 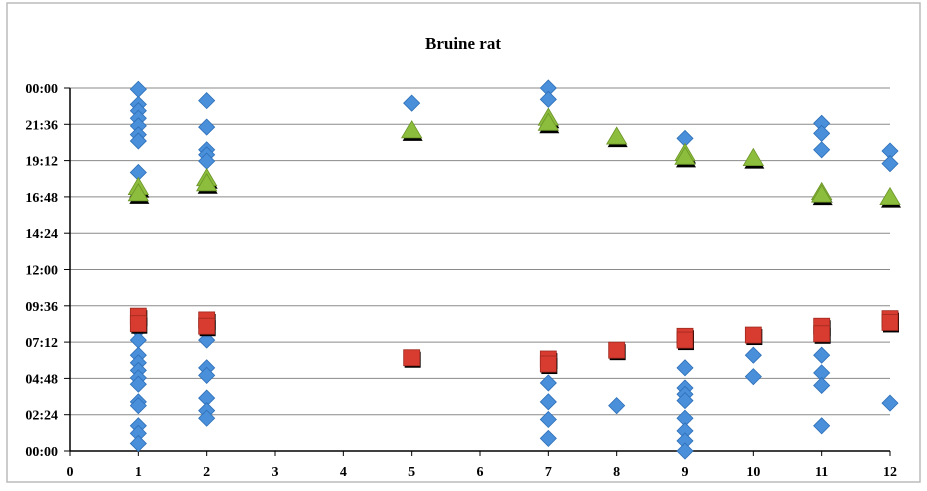 What do you see at coordinates (548, 472) in the screenshot?
I see `x-tick-label: 7` at bounding box center [548, 472].